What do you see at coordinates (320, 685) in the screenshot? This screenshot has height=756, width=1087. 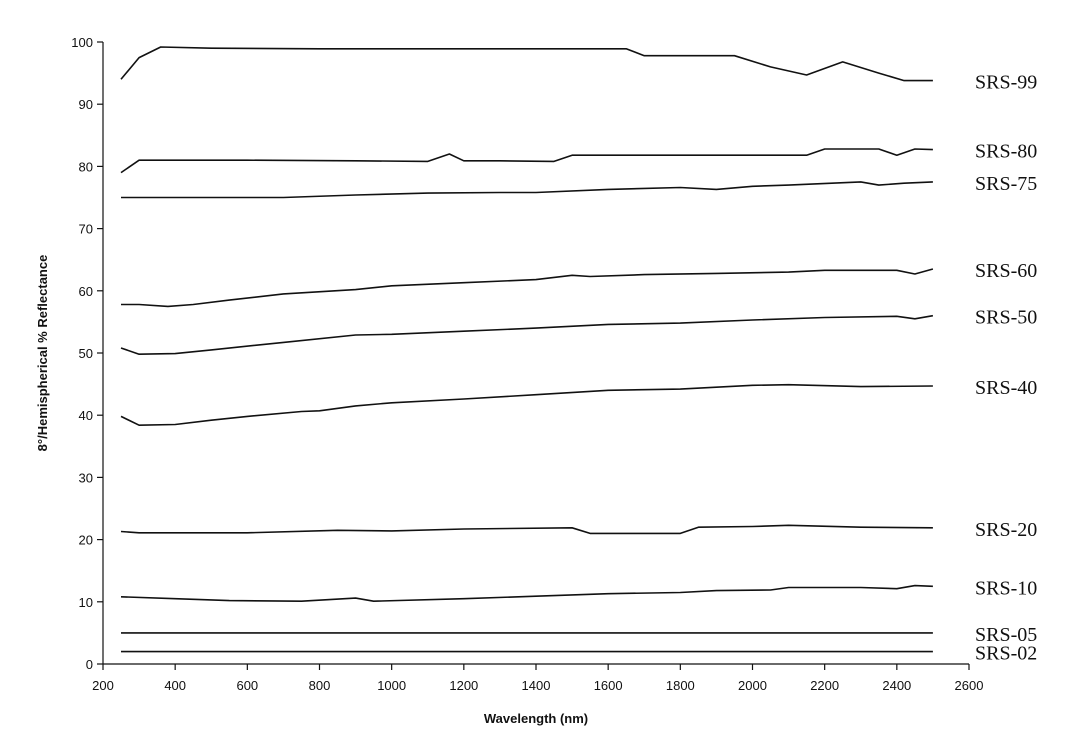 I see `x-tick-label: 800` at bounding box center [320, 685].